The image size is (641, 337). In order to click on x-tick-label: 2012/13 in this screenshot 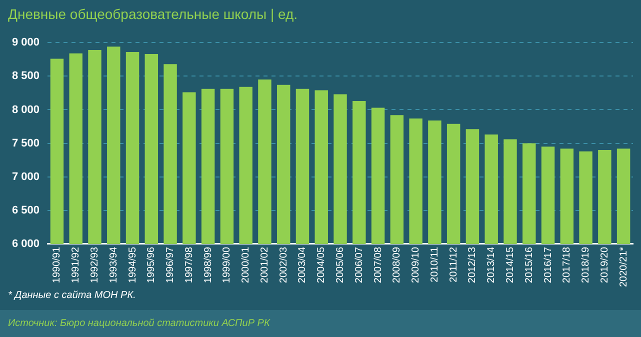, I will do `click(472, 265)`.